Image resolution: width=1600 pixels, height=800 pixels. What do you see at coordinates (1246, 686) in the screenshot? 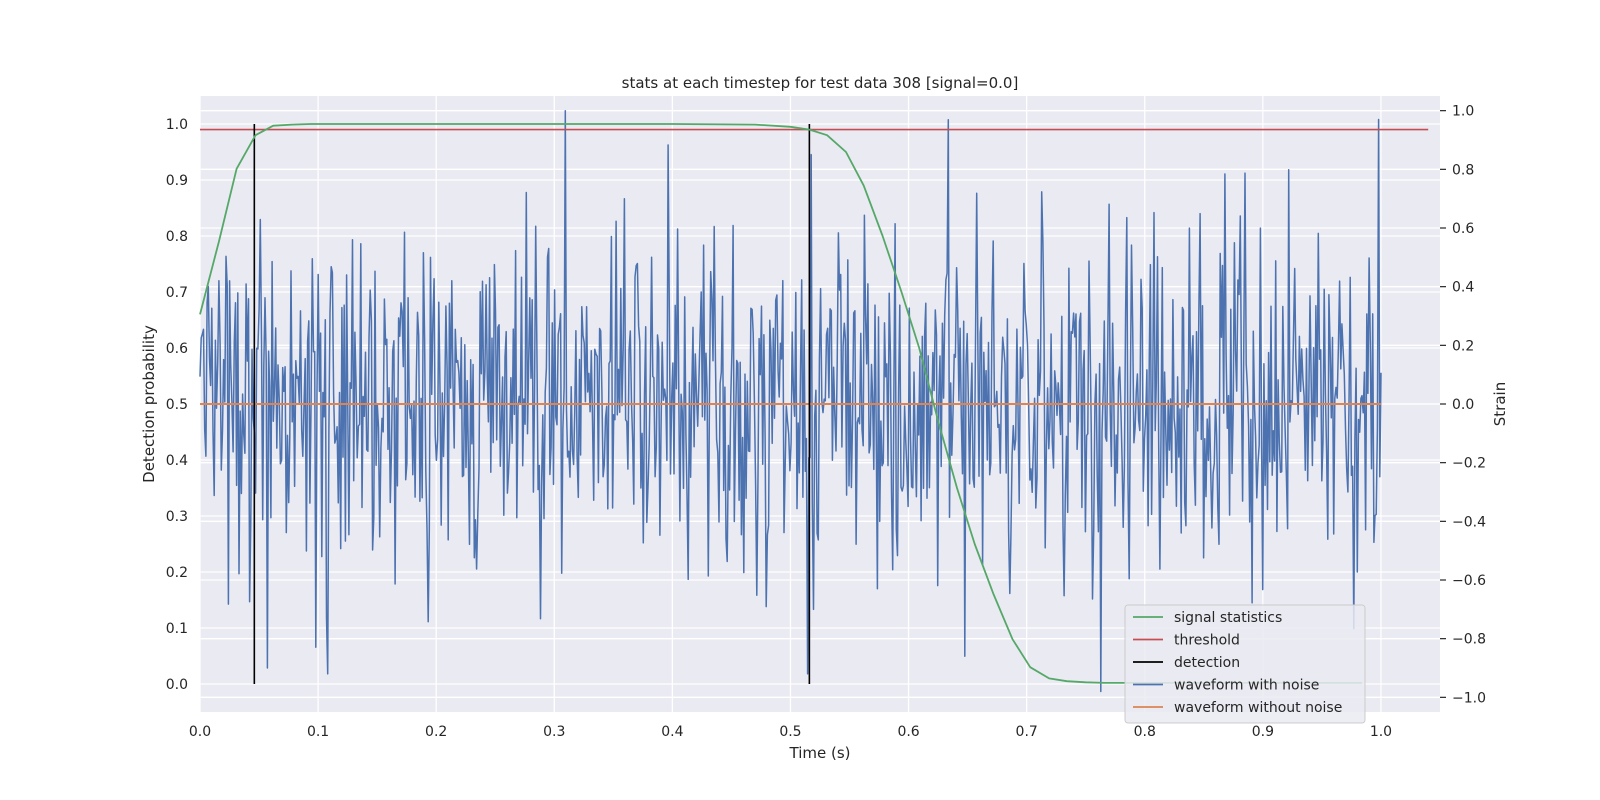
I see `legend-label-waveform-with-noise: waveform with noise` at bounding box center [1246, 686].